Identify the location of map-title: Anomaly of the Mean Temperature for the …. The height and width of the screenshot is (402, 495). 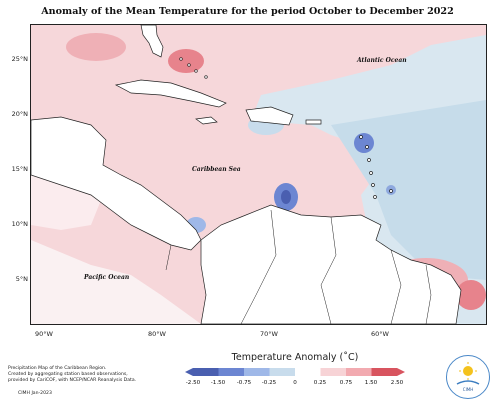
(247, 11).